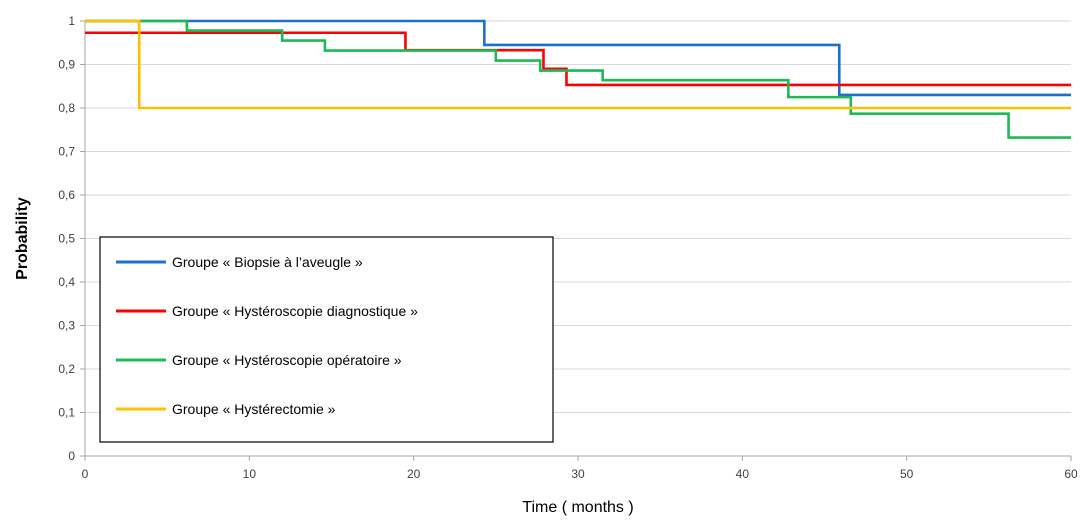  I want to click on x-tick-label: 30, so click(578, 474).